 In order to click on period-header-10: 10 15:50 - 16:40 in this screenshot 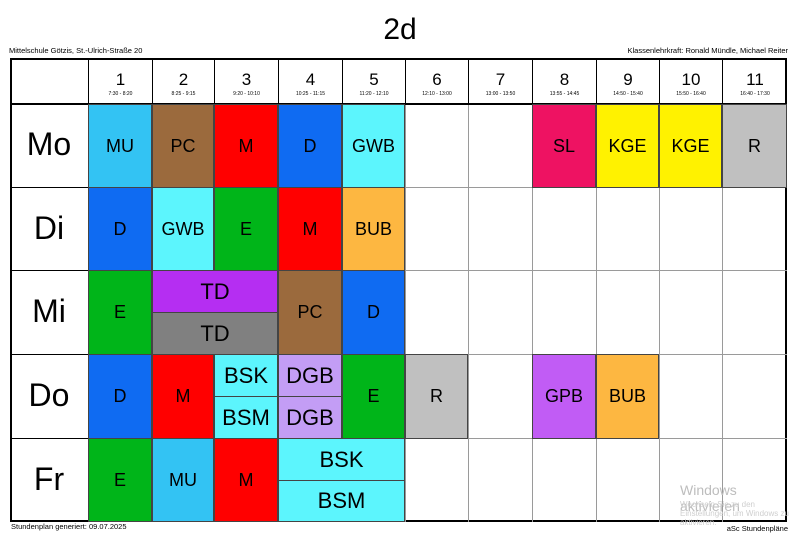, I will do `click(690, 81)`.